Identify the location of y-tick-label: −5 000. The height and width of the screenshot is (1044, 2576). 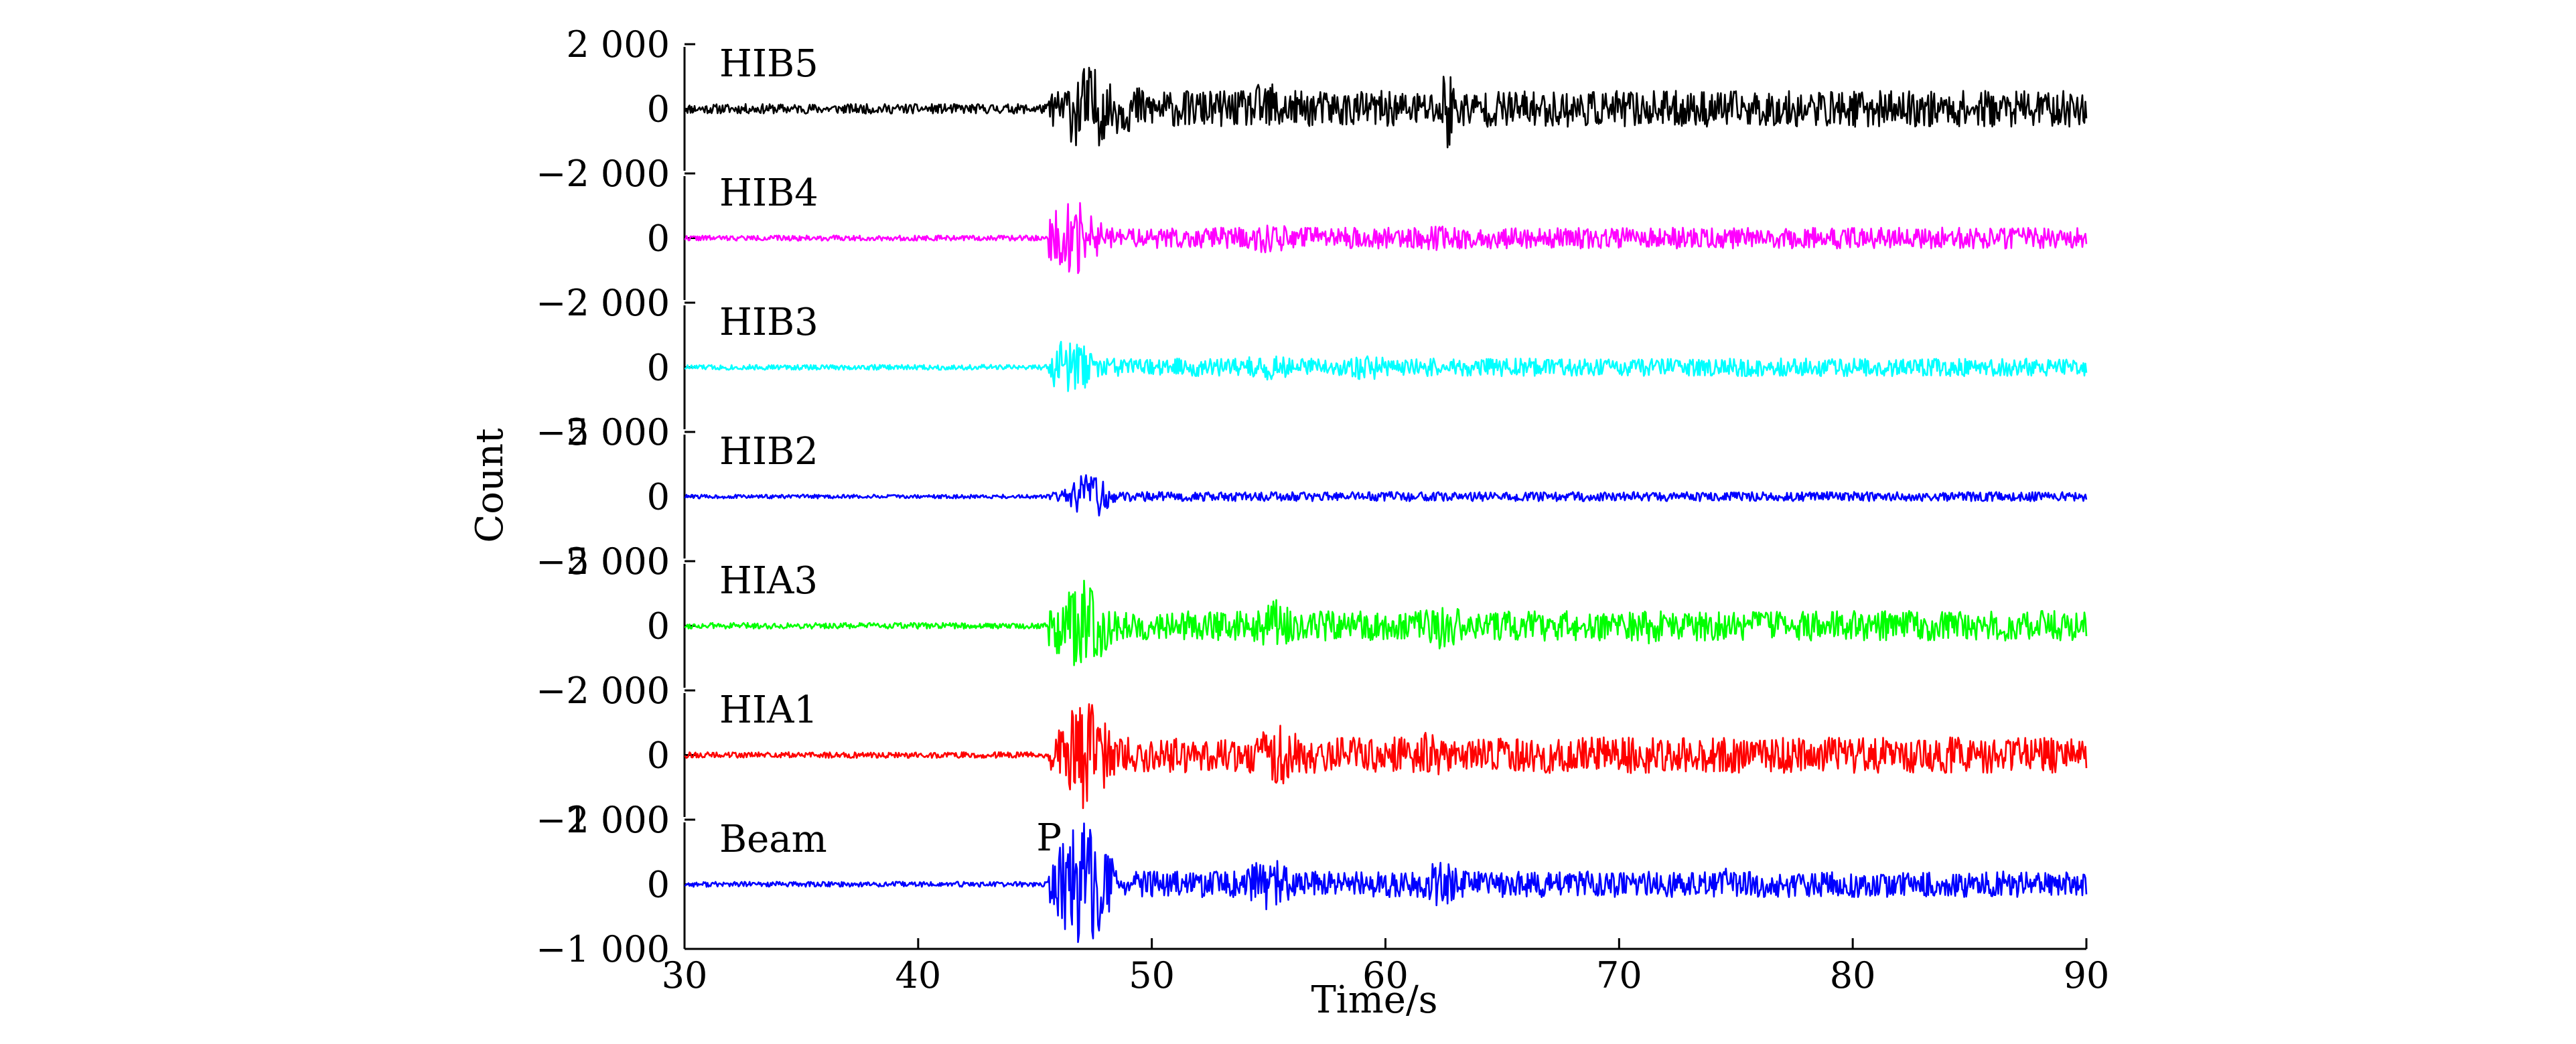
(603, 561).